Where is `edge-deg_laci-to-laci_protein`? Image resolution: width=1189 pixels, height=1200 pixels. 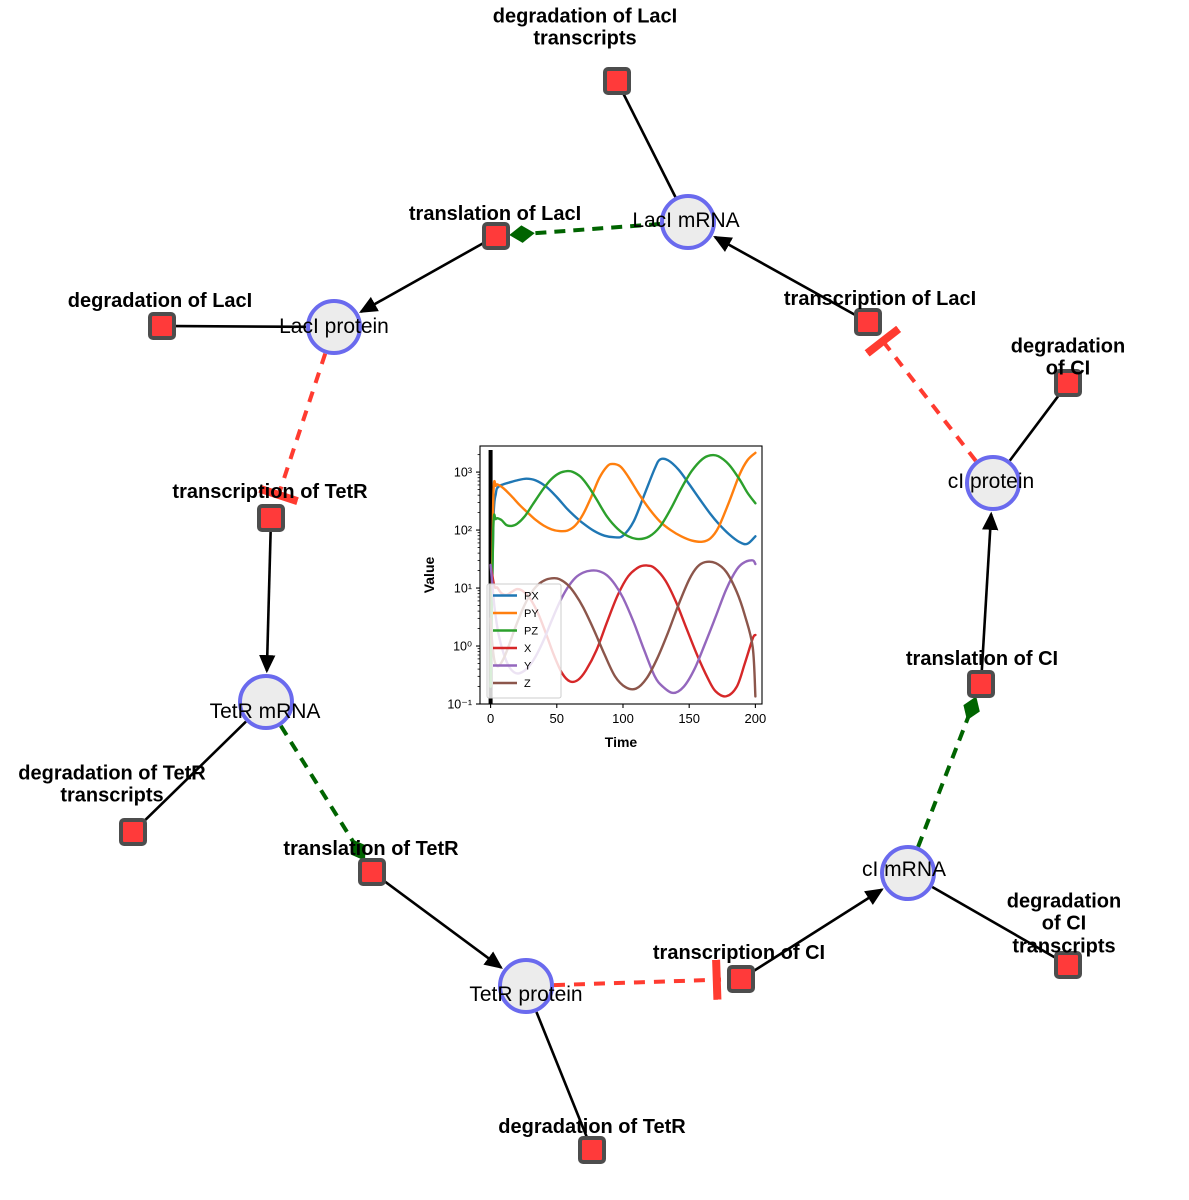 edge-deg_laci-to-laci_protein is located at coordinates (241, 326).